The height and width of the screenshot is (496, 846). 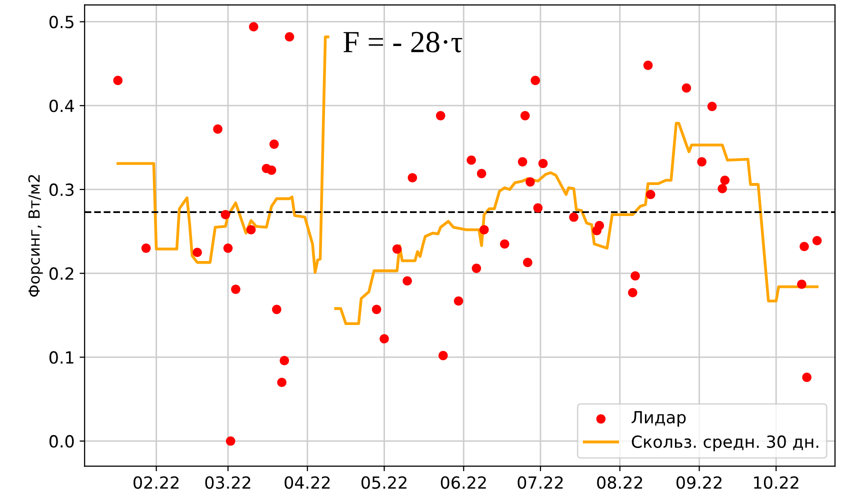 What do you see at coordinates (383, 482) in the screenshot?
I see `x-tick-label: 05.22` at bounding box center [383, 482].